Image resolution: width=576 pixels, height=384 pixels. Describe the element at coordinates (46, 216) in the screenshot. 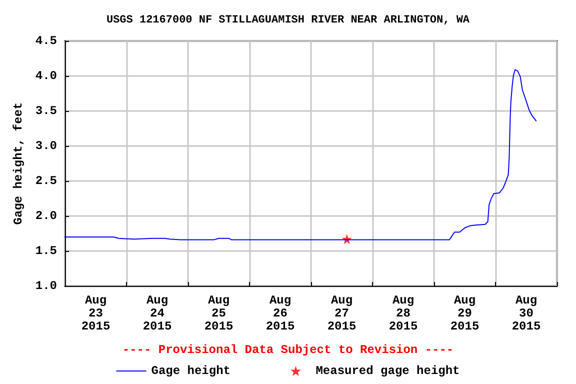

I see `y-tick-label: 2.0` at that location.